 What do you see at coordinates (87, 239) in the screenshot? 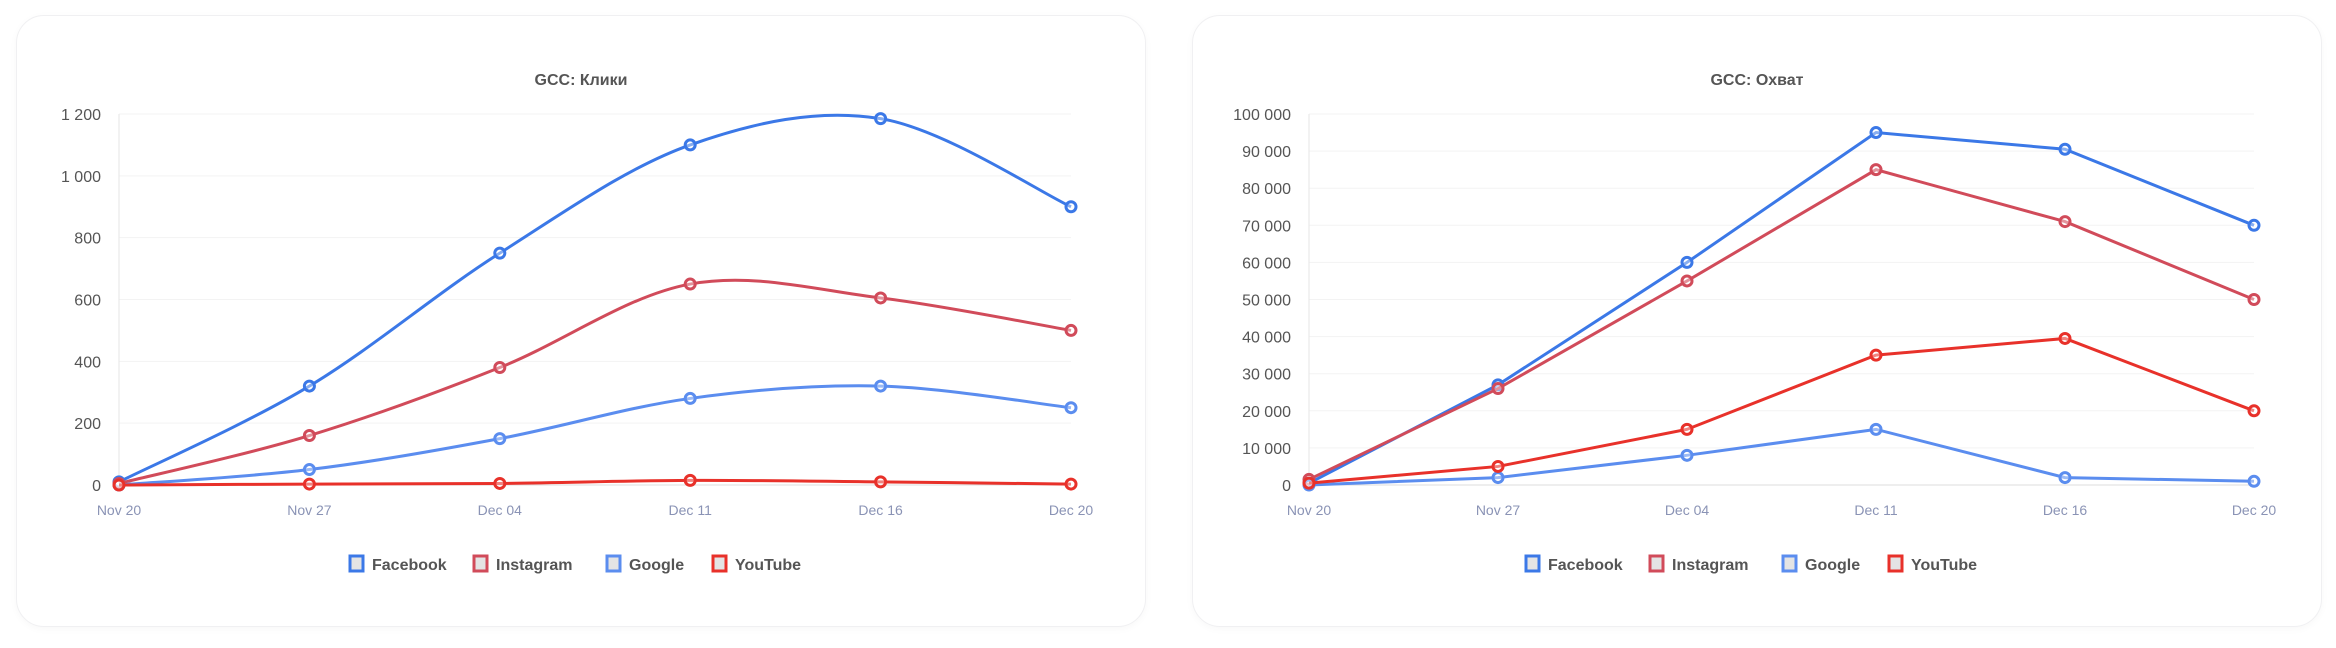
I see `y-tick-label: 800` at bounding box center [87, 239].